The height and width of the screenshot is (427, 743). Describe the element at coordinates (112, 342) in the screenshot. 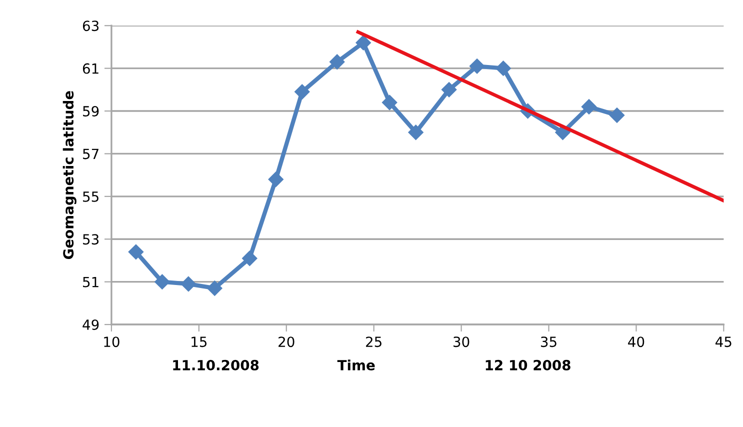

I see `x-tick-label: 10` at that location.